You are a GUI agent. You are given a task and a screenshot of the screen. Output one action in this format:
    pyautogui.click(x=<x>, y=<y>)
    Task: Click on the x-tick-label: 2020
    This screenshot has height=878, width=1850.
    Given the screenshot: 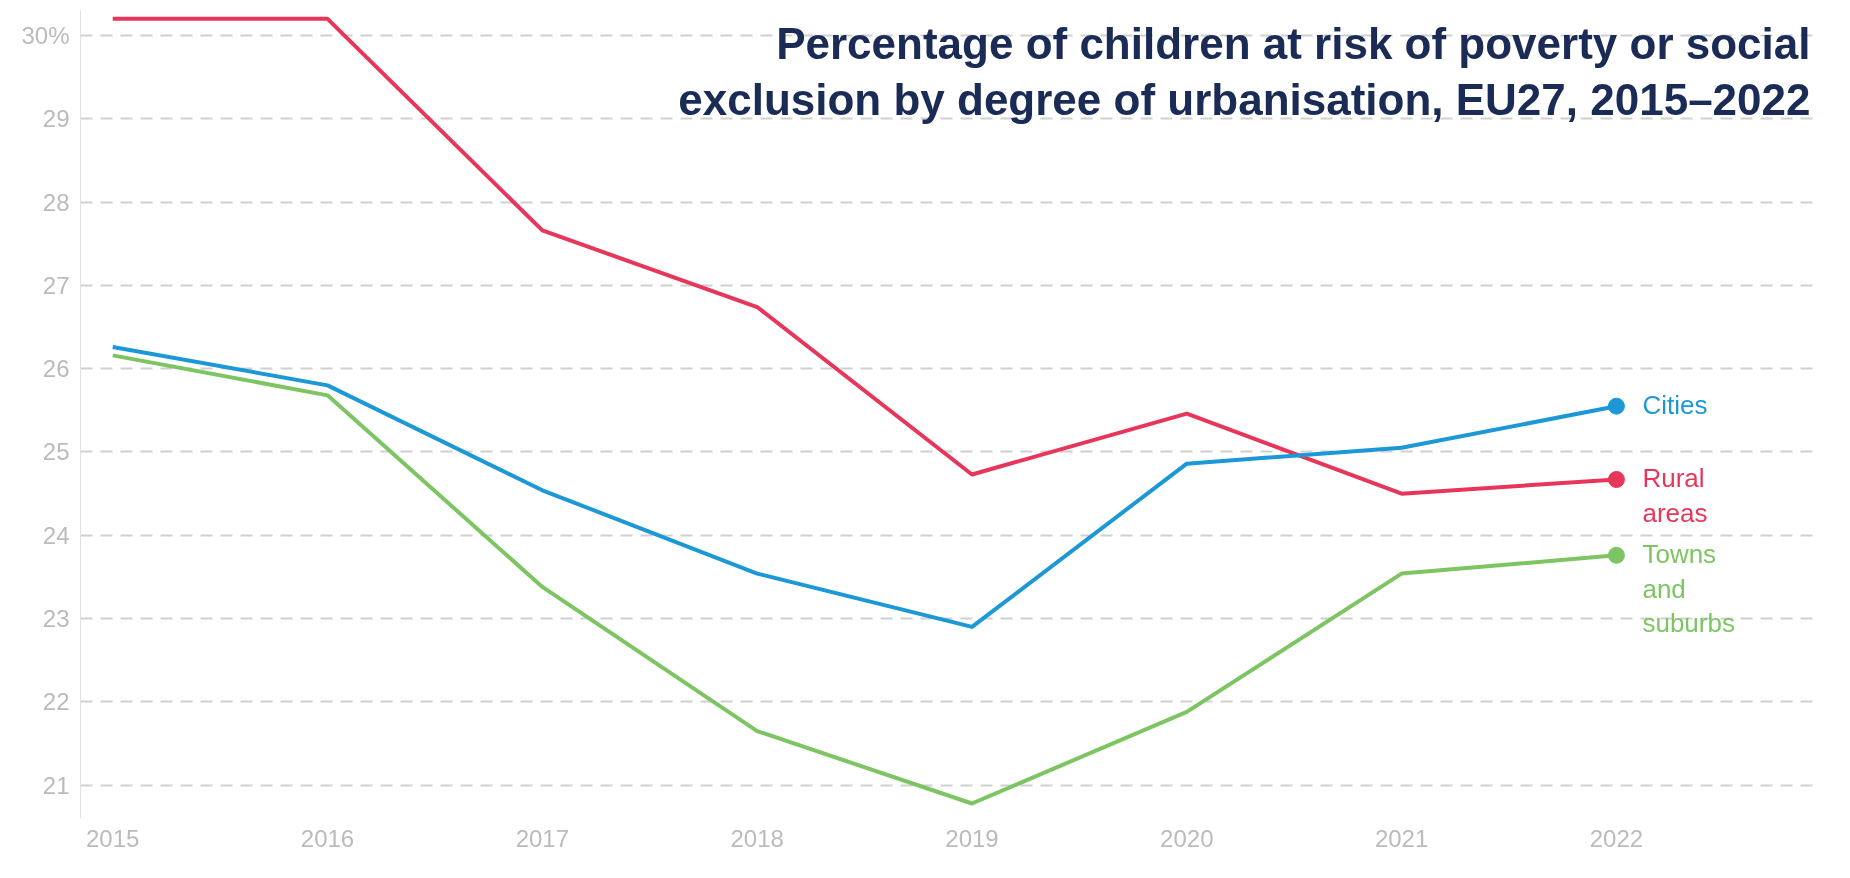 What is the action you would take?
    pyautogui.click(x=1187, y=838)
    